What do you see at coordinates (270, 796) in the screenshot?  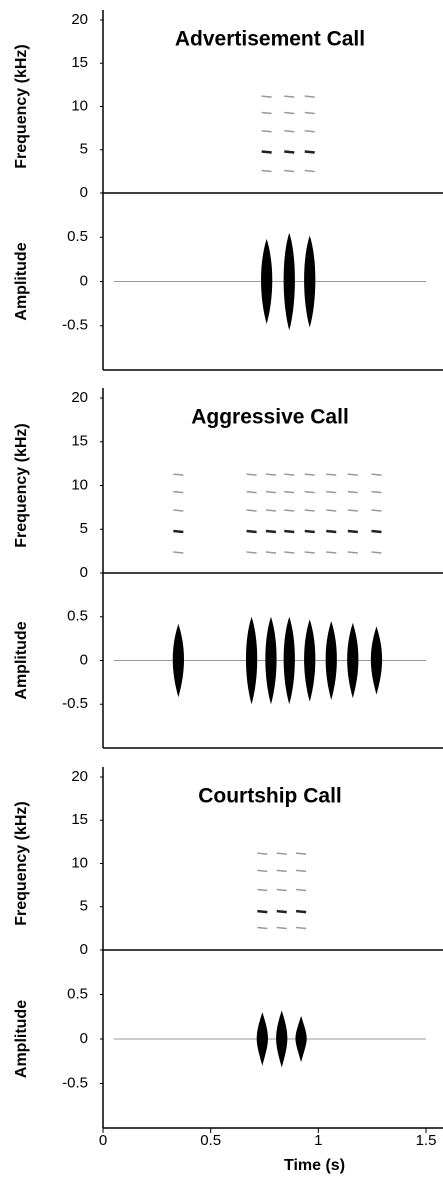 I see `panel-title: Courtship Call` at bounding box center [270, 796].